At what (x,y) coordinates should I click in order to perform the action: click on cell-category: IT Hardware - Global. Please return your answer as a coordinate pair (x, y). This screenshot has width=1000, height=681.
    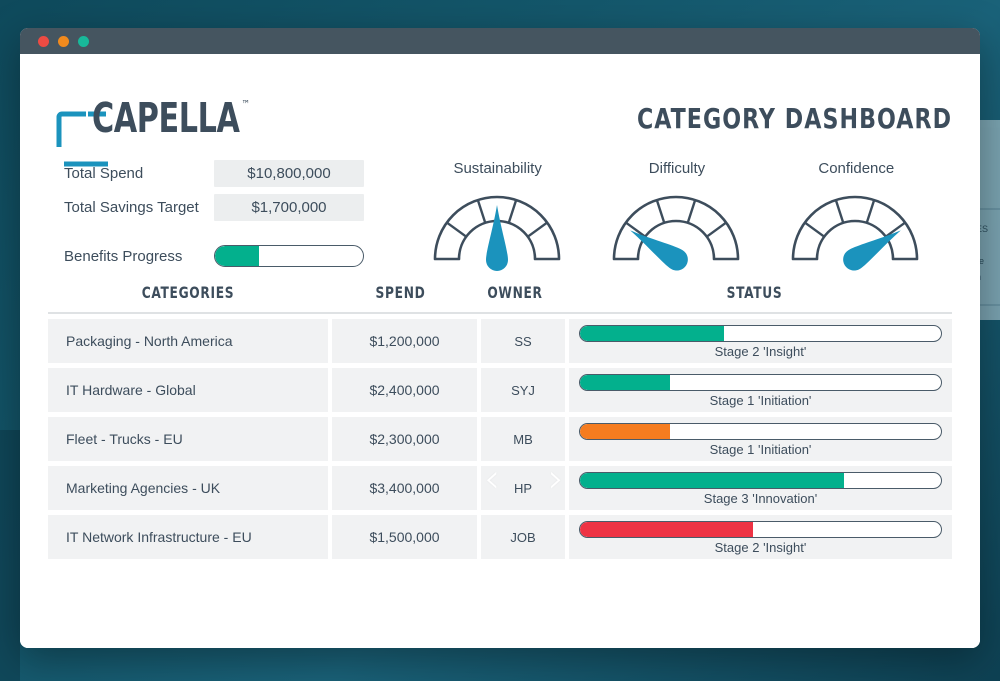
    Looking at the image, I should click on (188, 390).